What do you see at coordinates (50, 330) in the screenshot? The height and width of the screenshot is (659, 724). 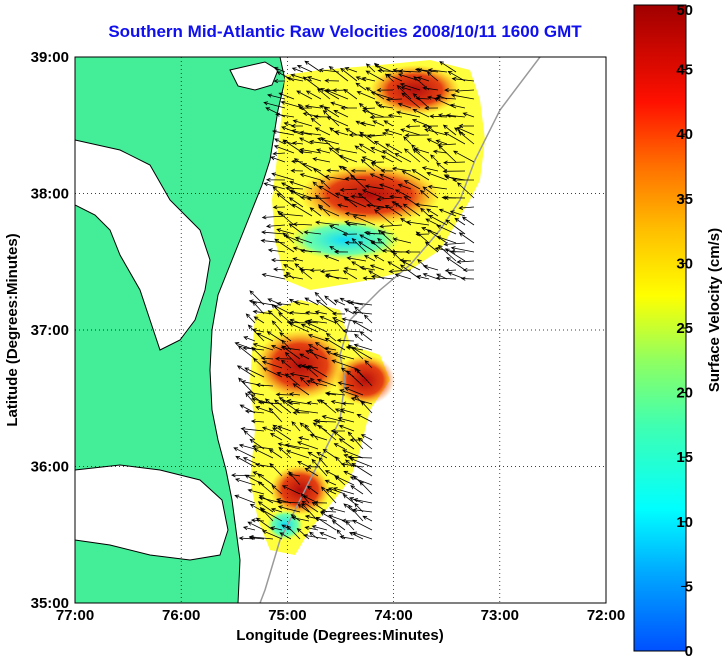 I see `y-axis-ticks: 39:00 38:00 37:00 36:00 35:00` at bounding box center [50, 330].